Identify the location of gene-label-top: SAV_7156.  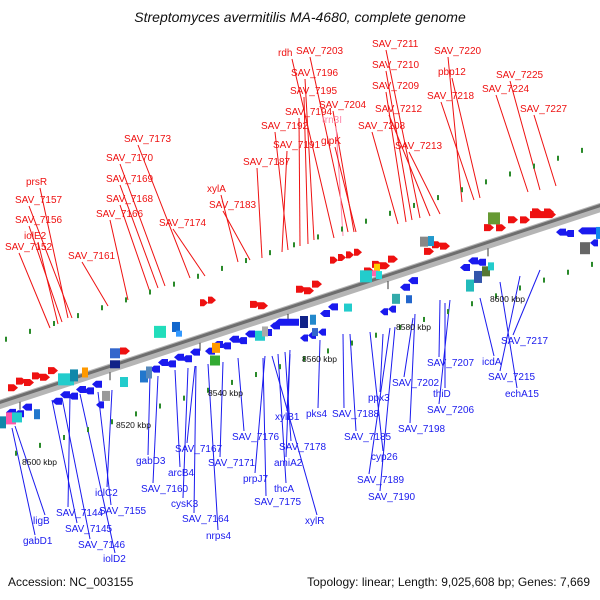
(39, 220).